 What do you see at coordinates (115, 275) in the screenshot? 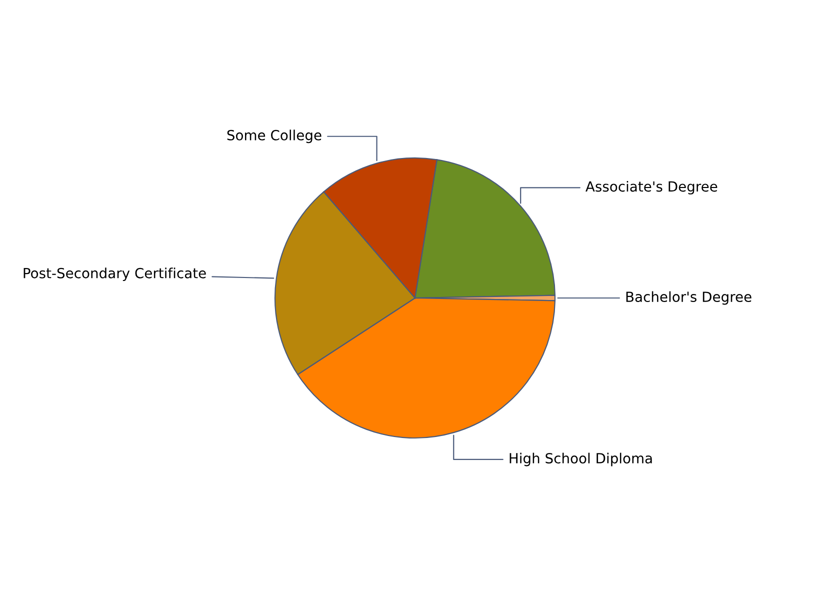
I see `slice-label: Post-Secondary Certificate` at bounding box center [115, 275].